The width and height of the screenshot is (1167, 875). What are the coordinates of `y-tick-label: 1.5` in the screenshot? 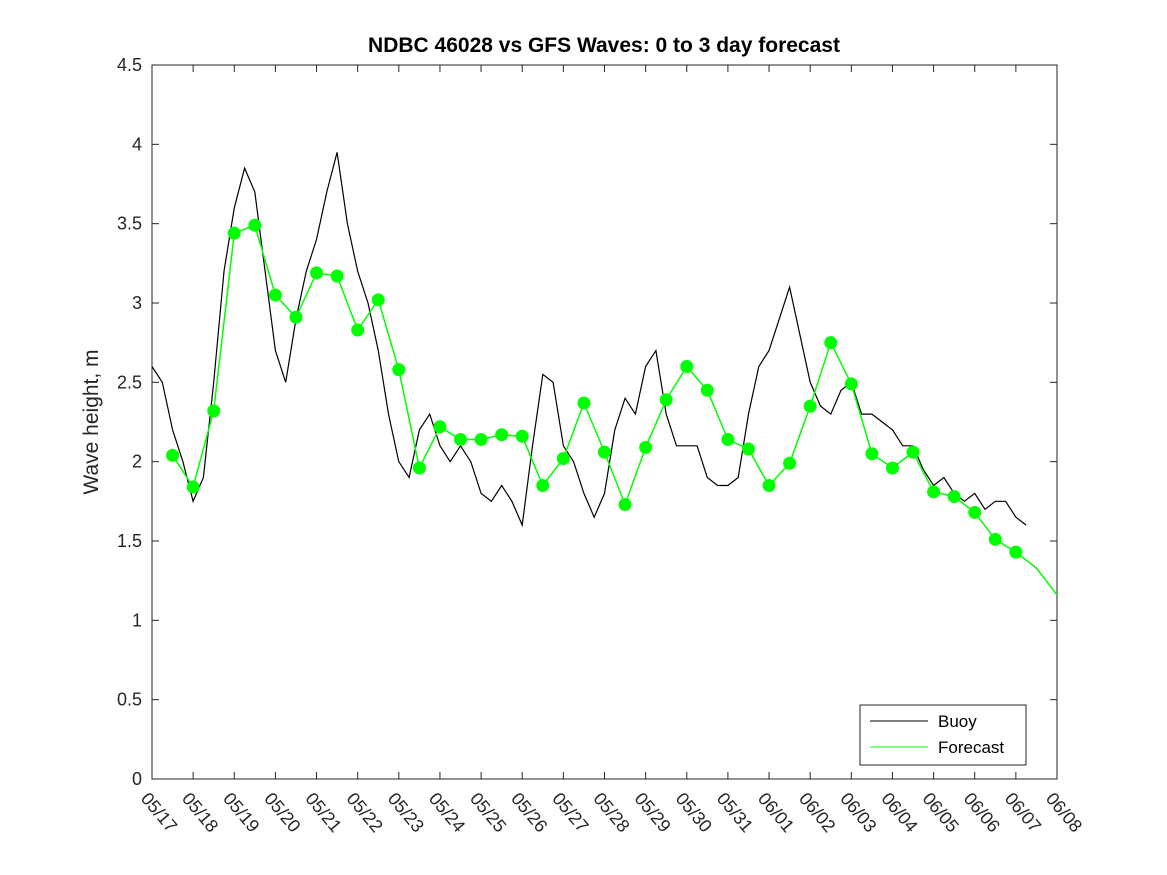 It's located at (129, 541).